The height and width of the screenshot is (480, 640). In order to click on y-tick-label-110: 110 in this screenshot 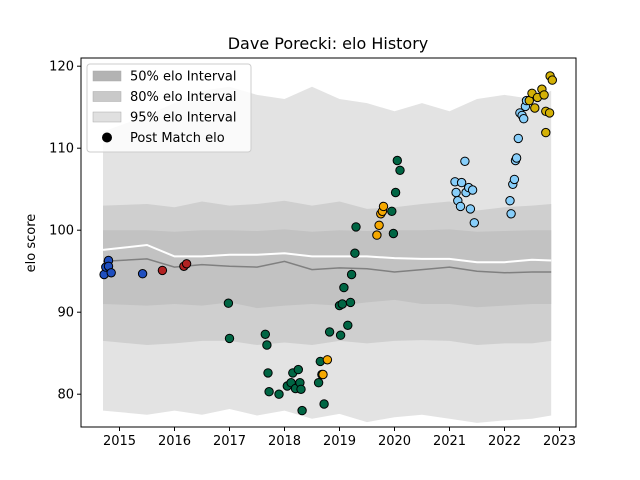, I will do `click(61, 149)`.